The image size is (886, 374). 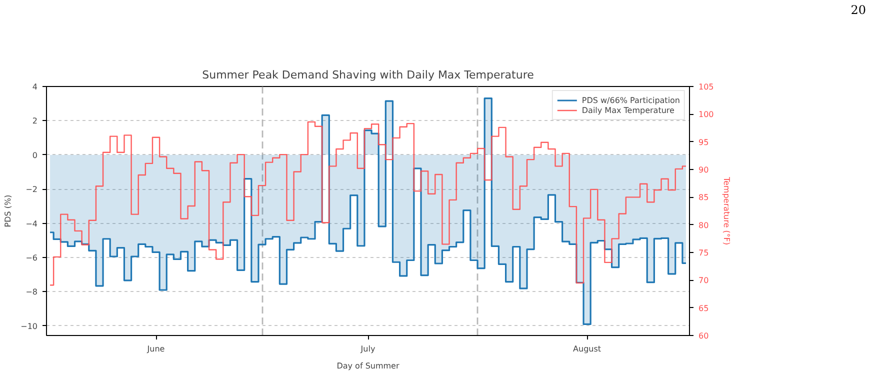 I want to click on y-tick-label: −2, so click(x=32, y=189).